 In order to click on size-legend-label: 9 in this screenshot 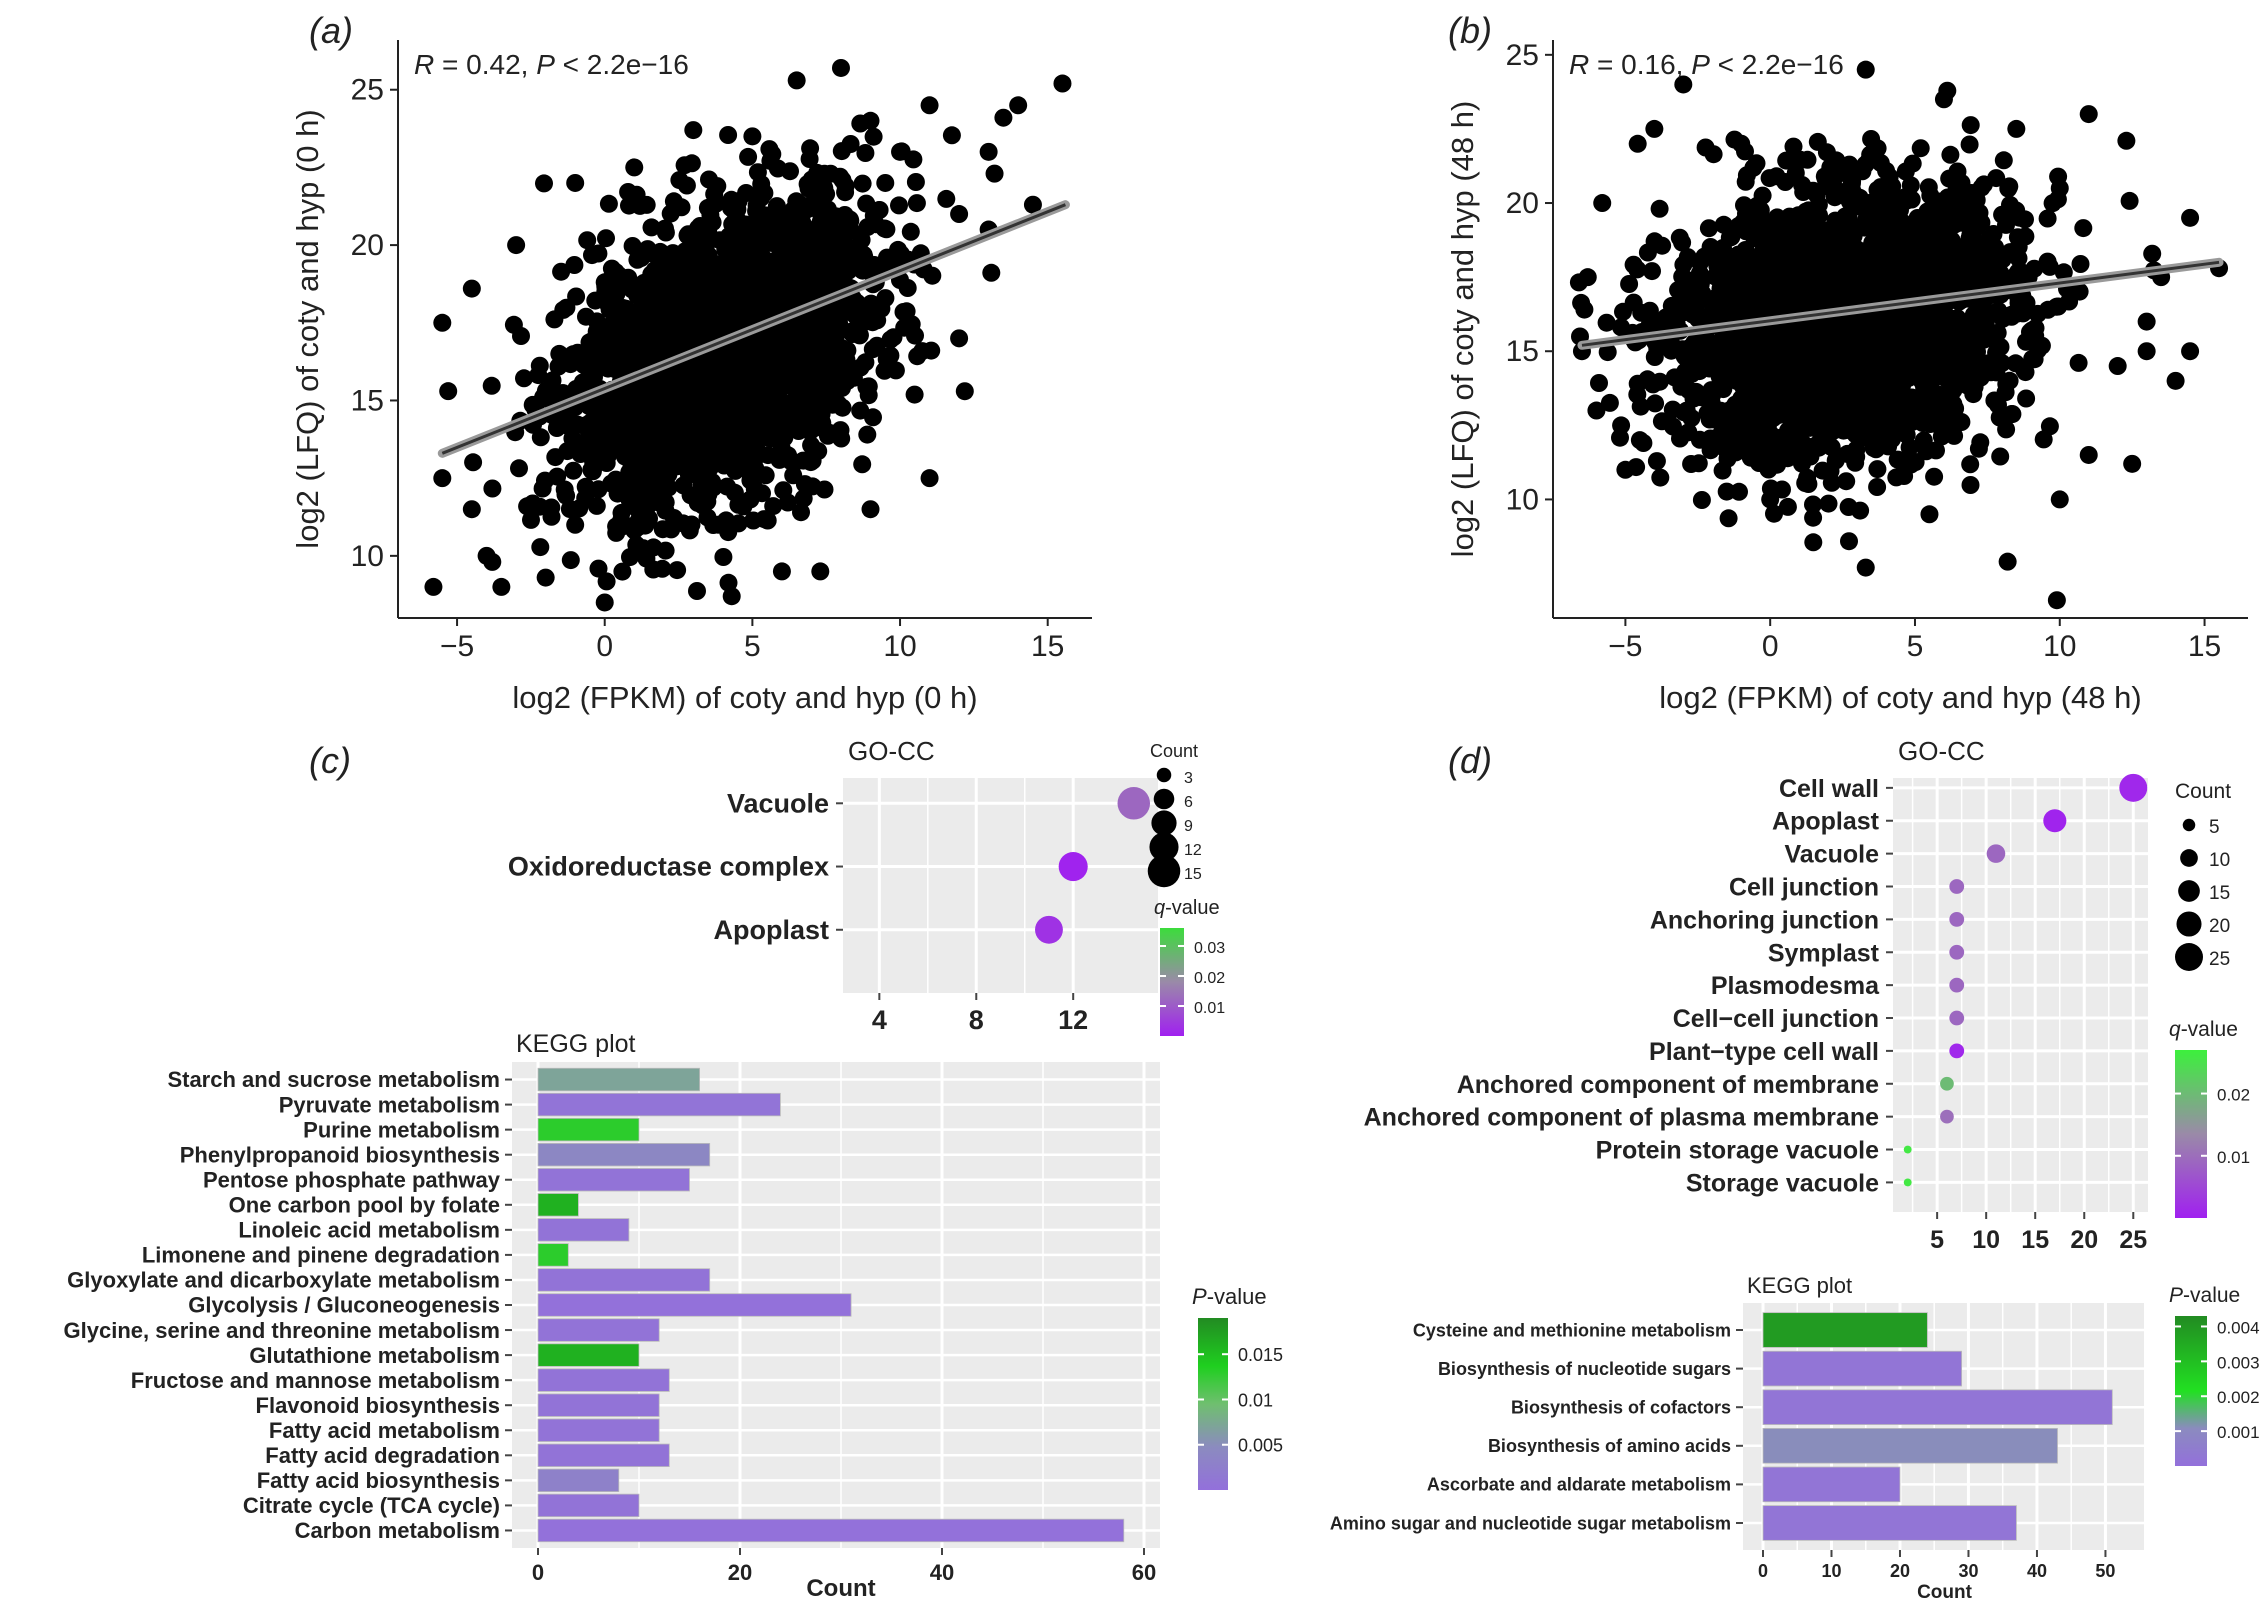, I will do `click(1188, 826)`.